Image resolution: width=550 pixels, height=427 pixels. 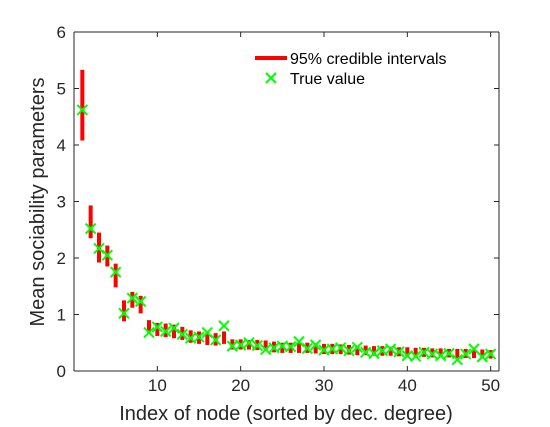 I want to click on legend-true-value-label: True value, so click(x=327, y=79).